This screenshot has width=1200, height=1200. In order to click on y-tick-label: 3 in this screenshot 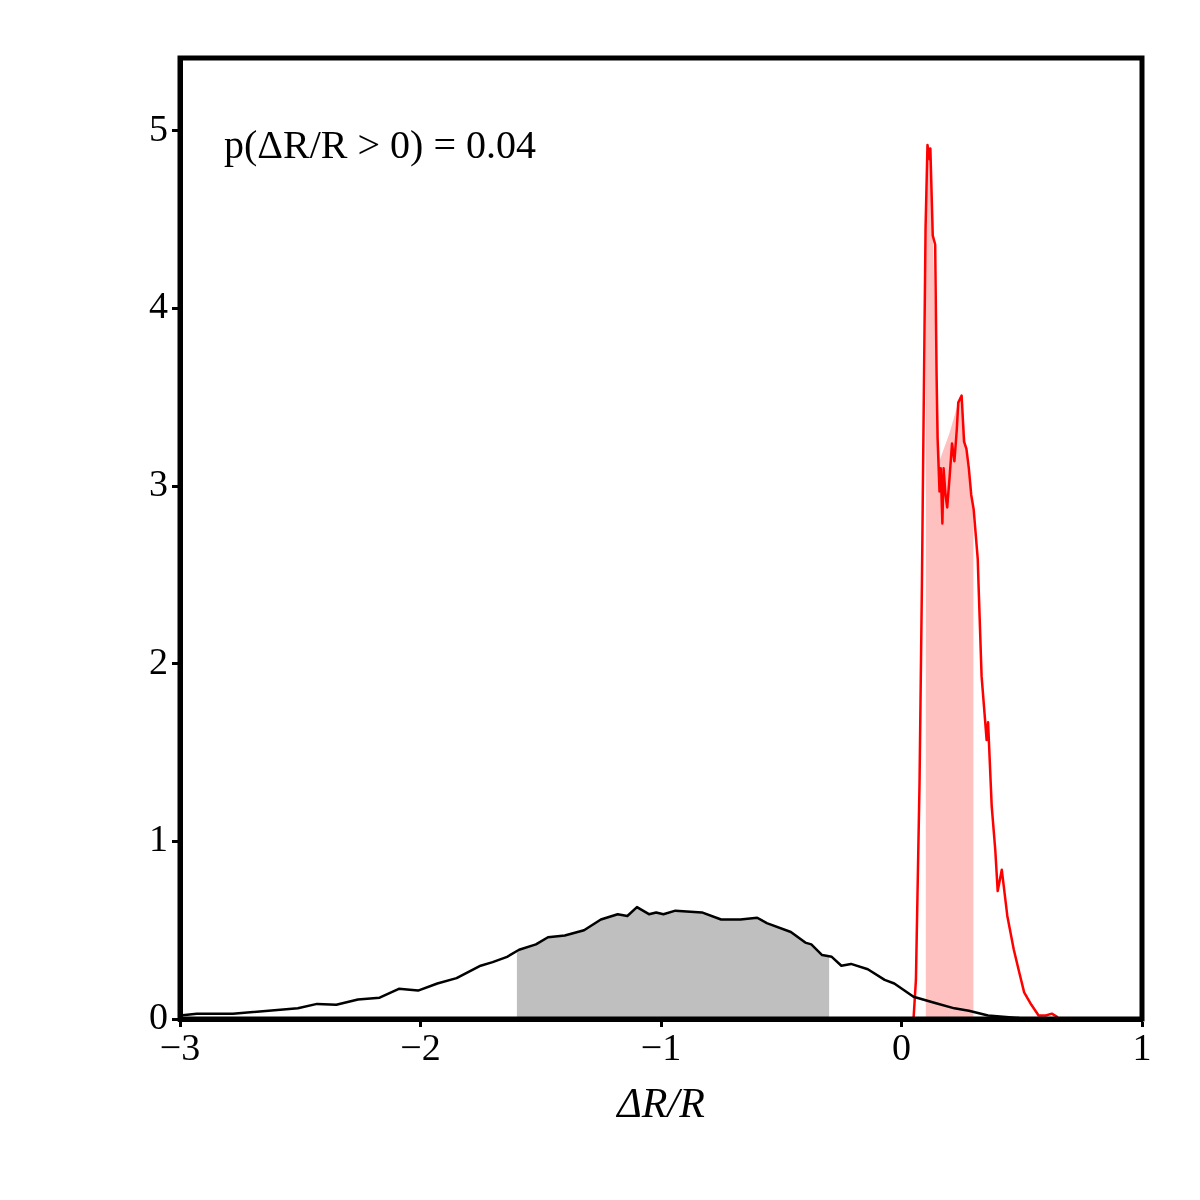, I will do `click(158, 483)`.